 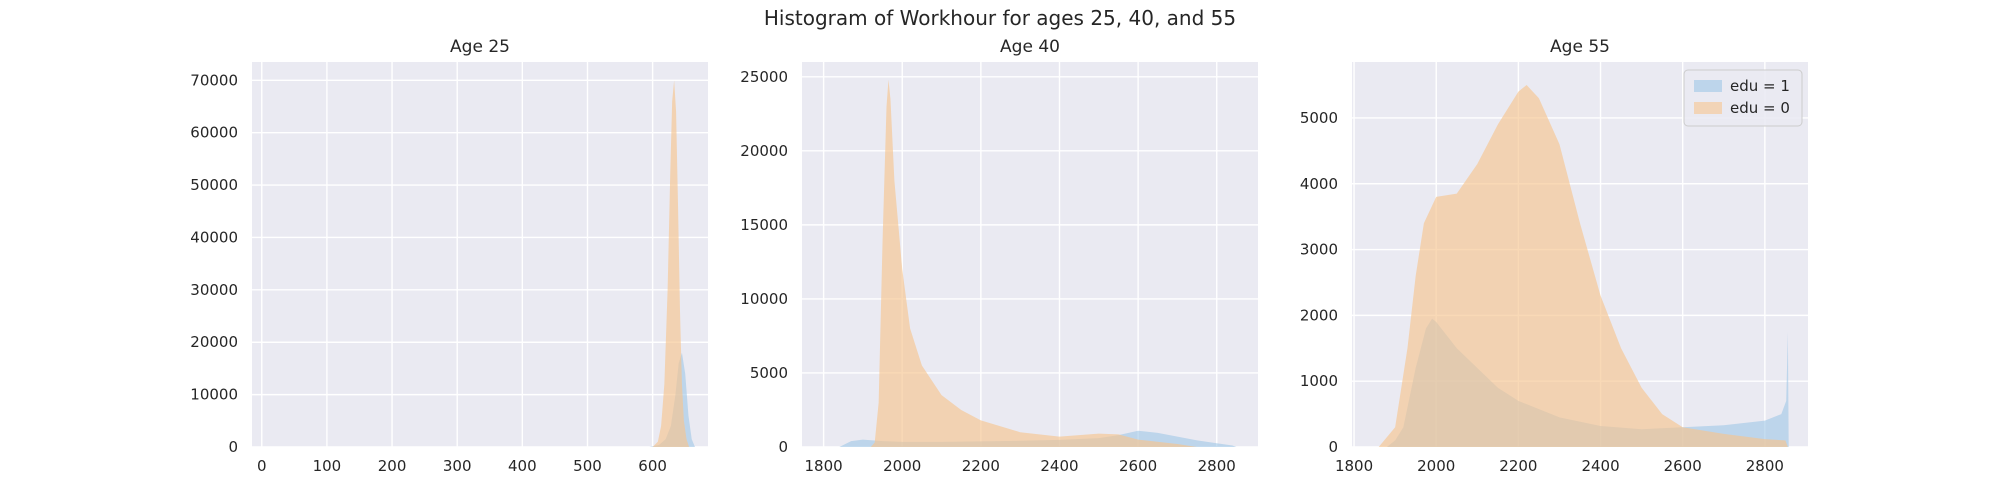 I want to click on y-tick-label: 30000, so click(x=214, y=290).